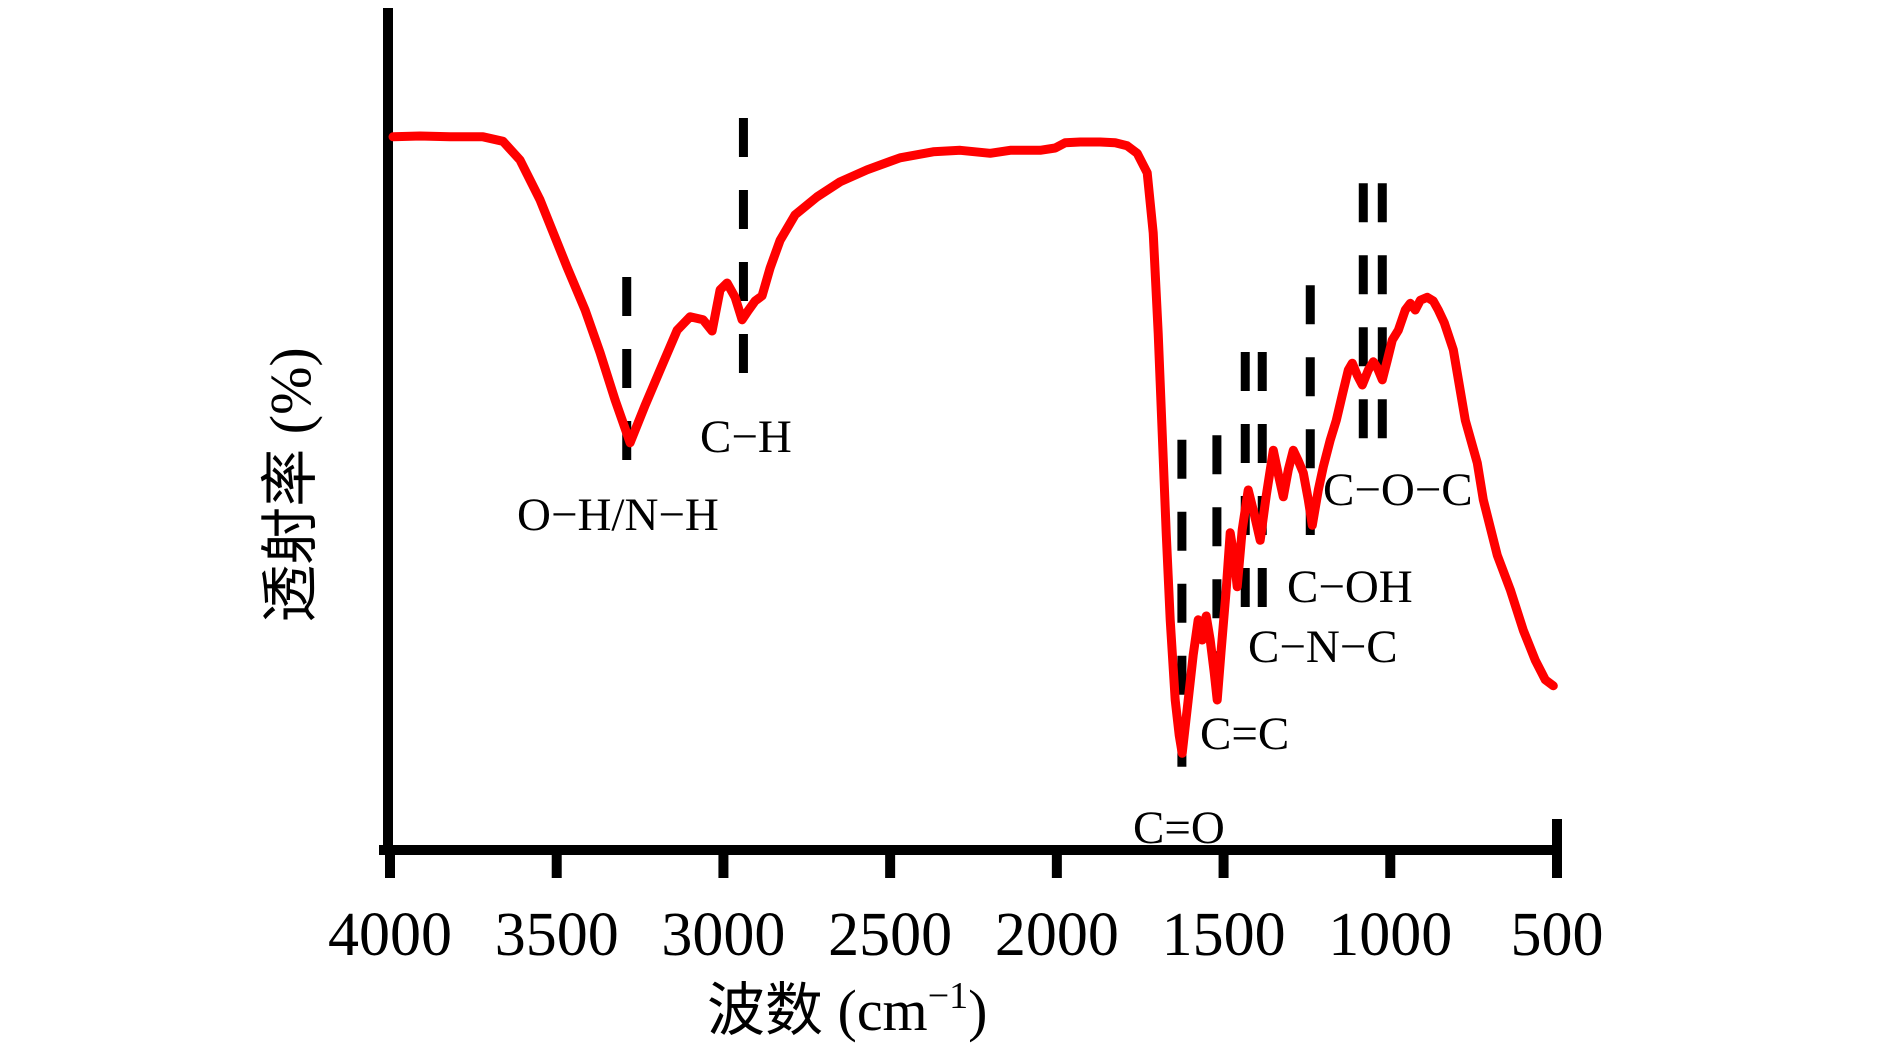 The height and width of the screenshot is (1051, 1890). Describe the element at coordinates (890, 935) in the screenshot. I see `x-tick-label: 2500` at that location.